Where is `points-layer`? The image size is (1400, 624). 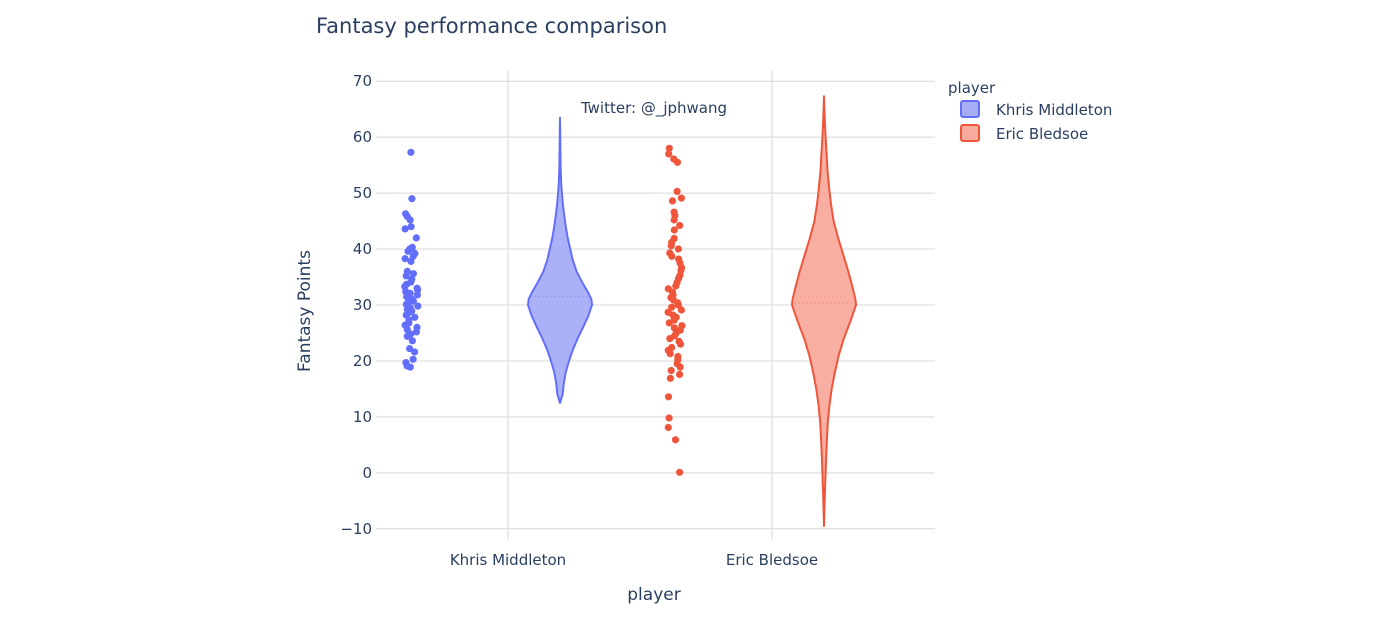 points-layer is located at coordinates (543, 310).